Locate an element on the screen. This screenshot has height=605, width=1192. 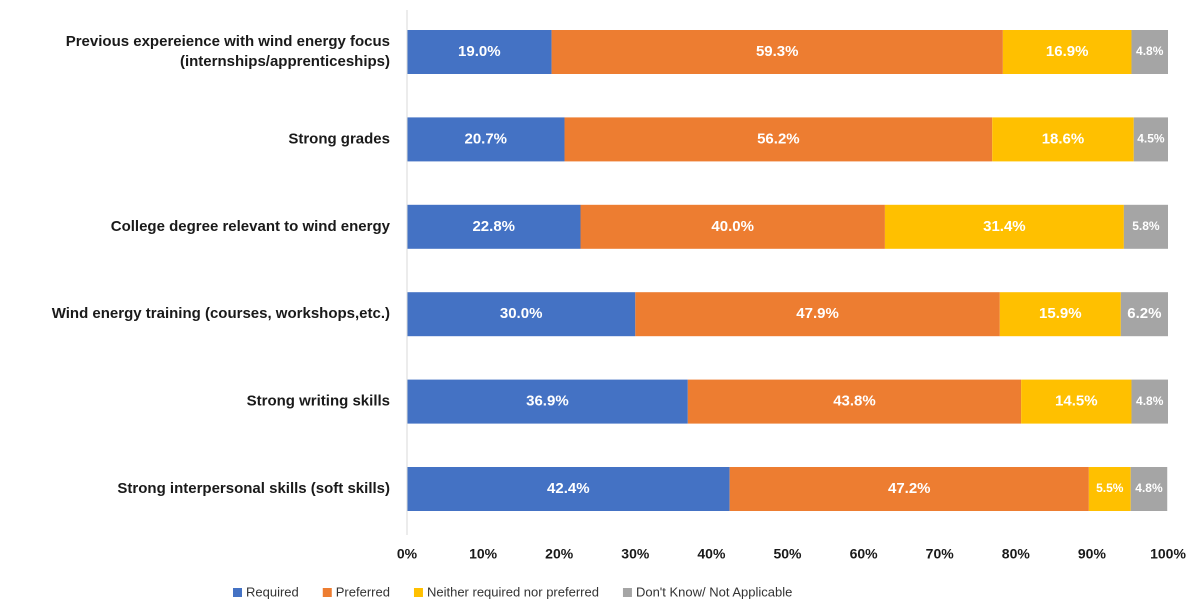
x-tick-label: 60% is located at coordinates (864, 554).